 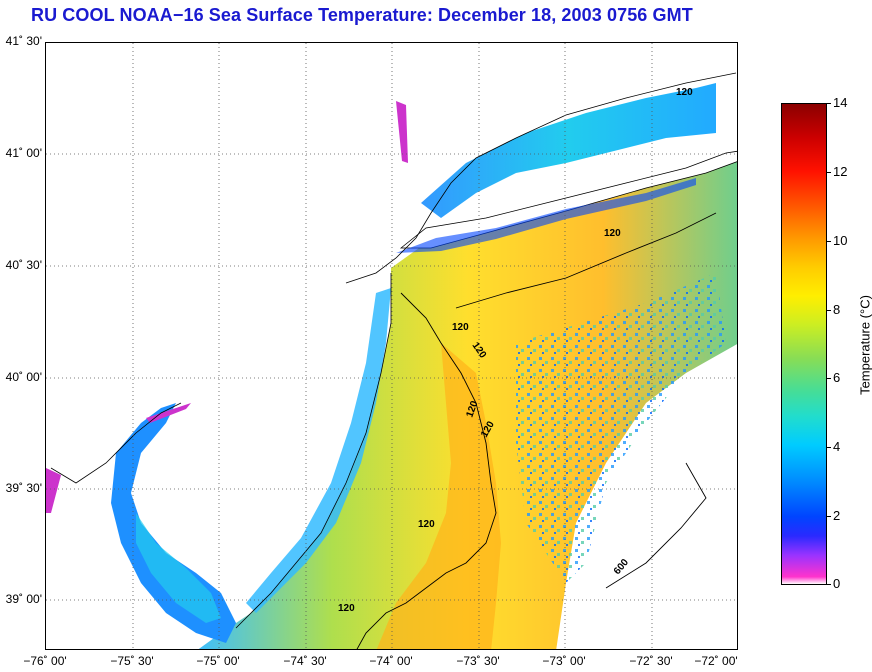 I want to click on lon-label-72-00: −72˚ 00', so click(x=716, y=661).